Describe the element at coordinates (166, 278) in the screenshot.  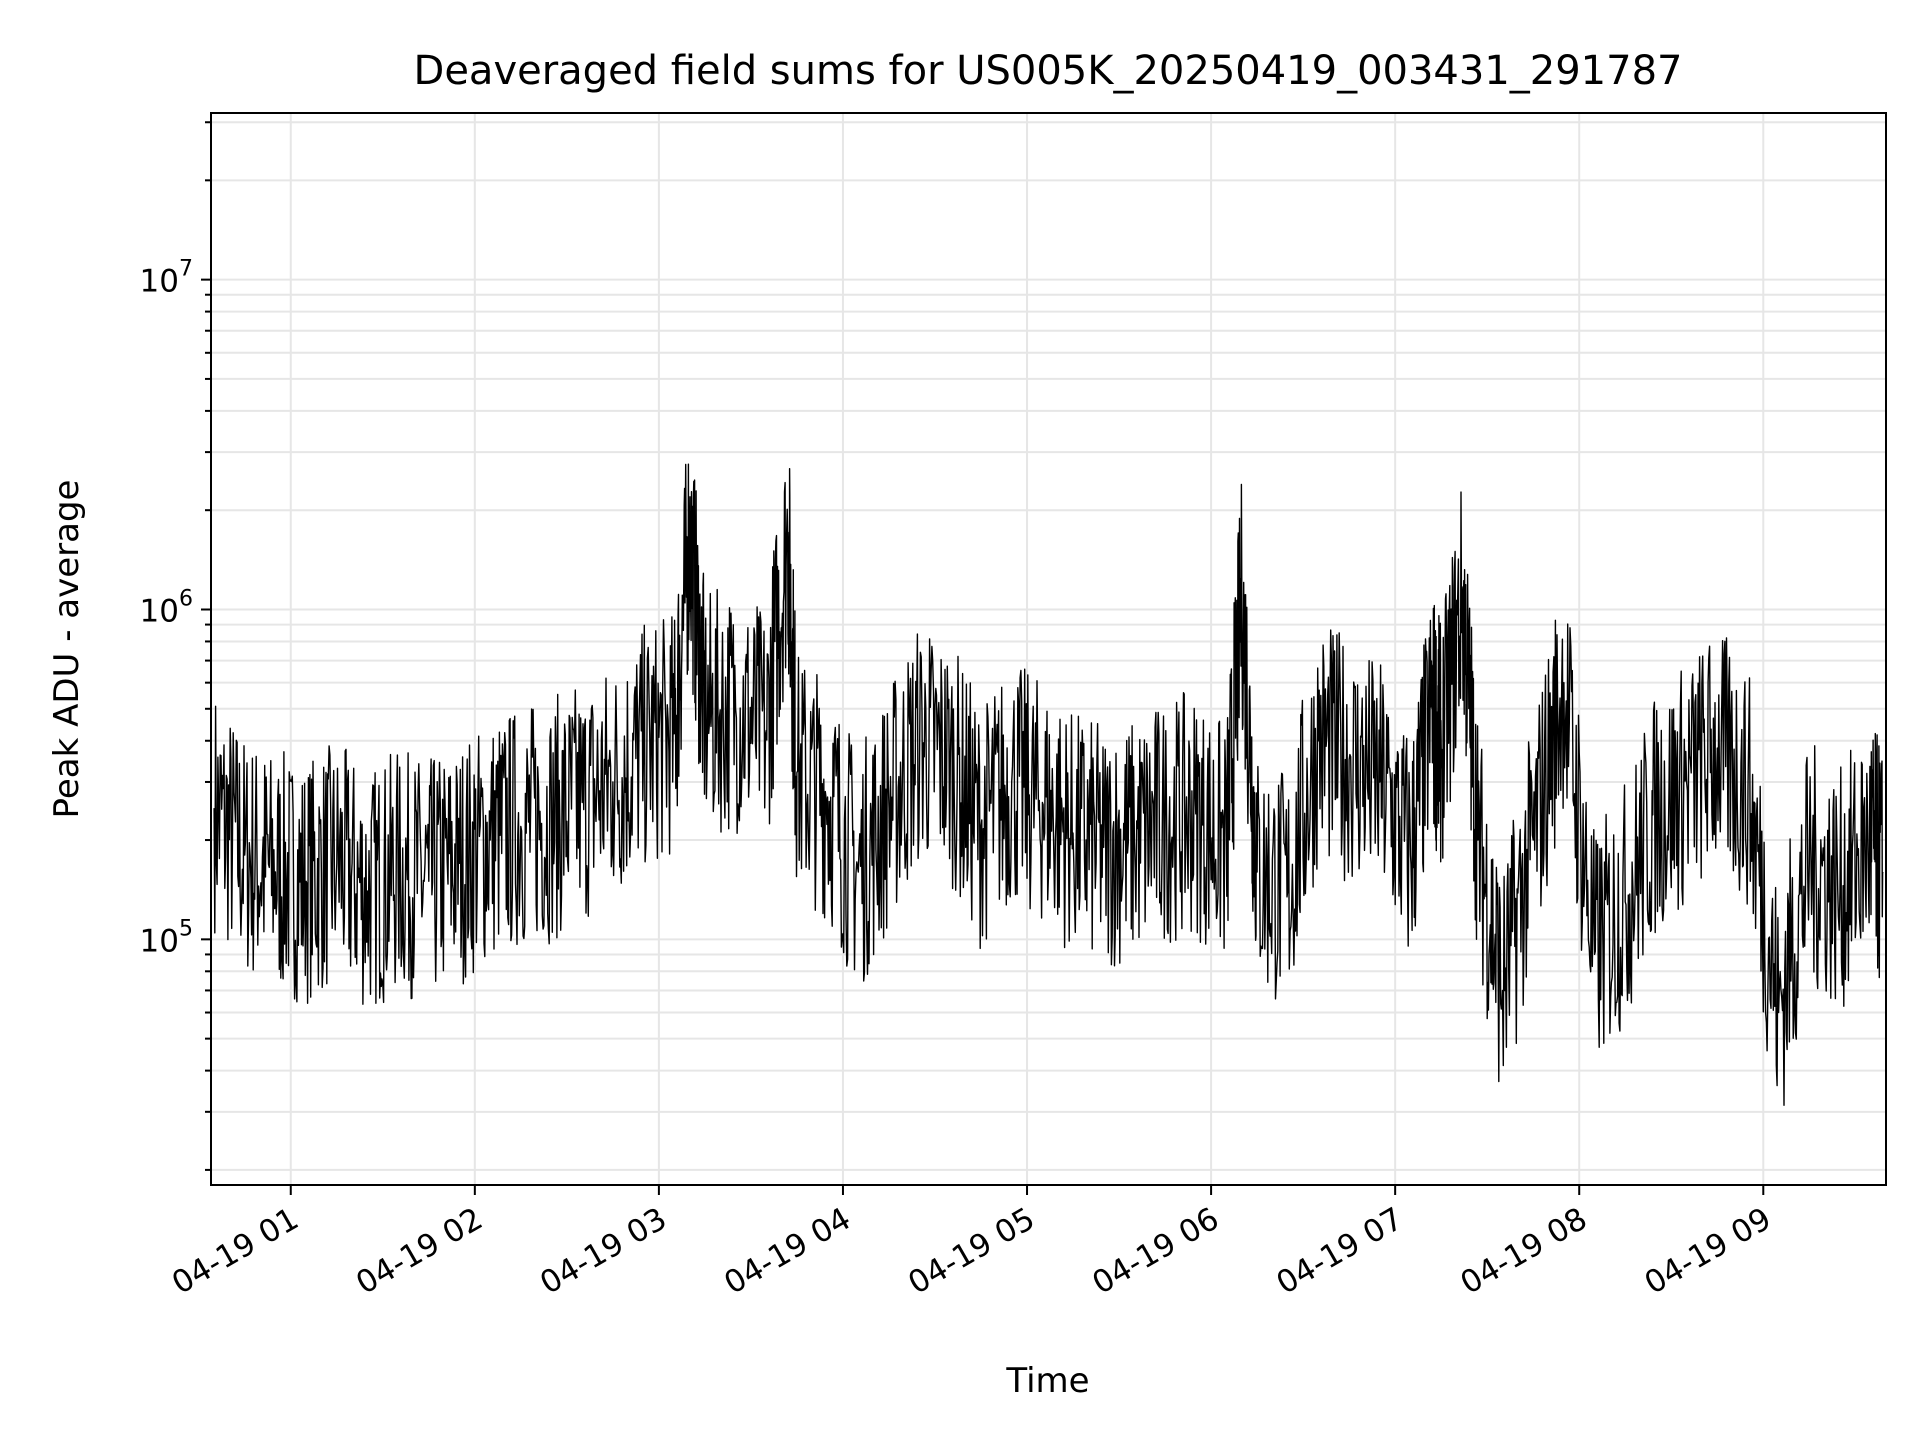
I see `y-tick-label: 10⁷` at that location.